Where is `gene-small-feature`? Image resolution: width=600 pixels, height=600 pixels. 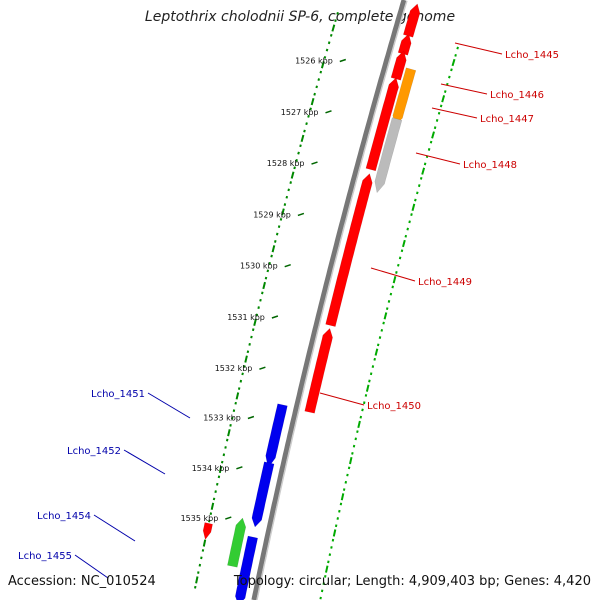 gene-small-feature is located at coordinates (207, 531).